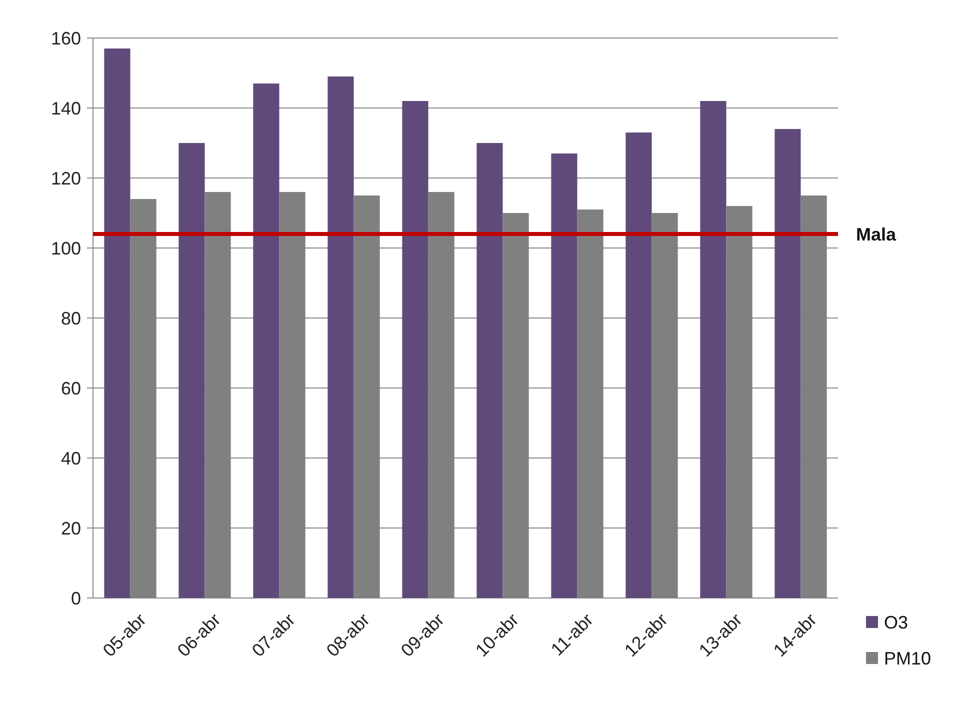 This screenshot has width=960, height=720. What do you see at coordinates (65, 108) in the screenshot?
I see `y-tick-label: 140` at bounding box center [65, 108].